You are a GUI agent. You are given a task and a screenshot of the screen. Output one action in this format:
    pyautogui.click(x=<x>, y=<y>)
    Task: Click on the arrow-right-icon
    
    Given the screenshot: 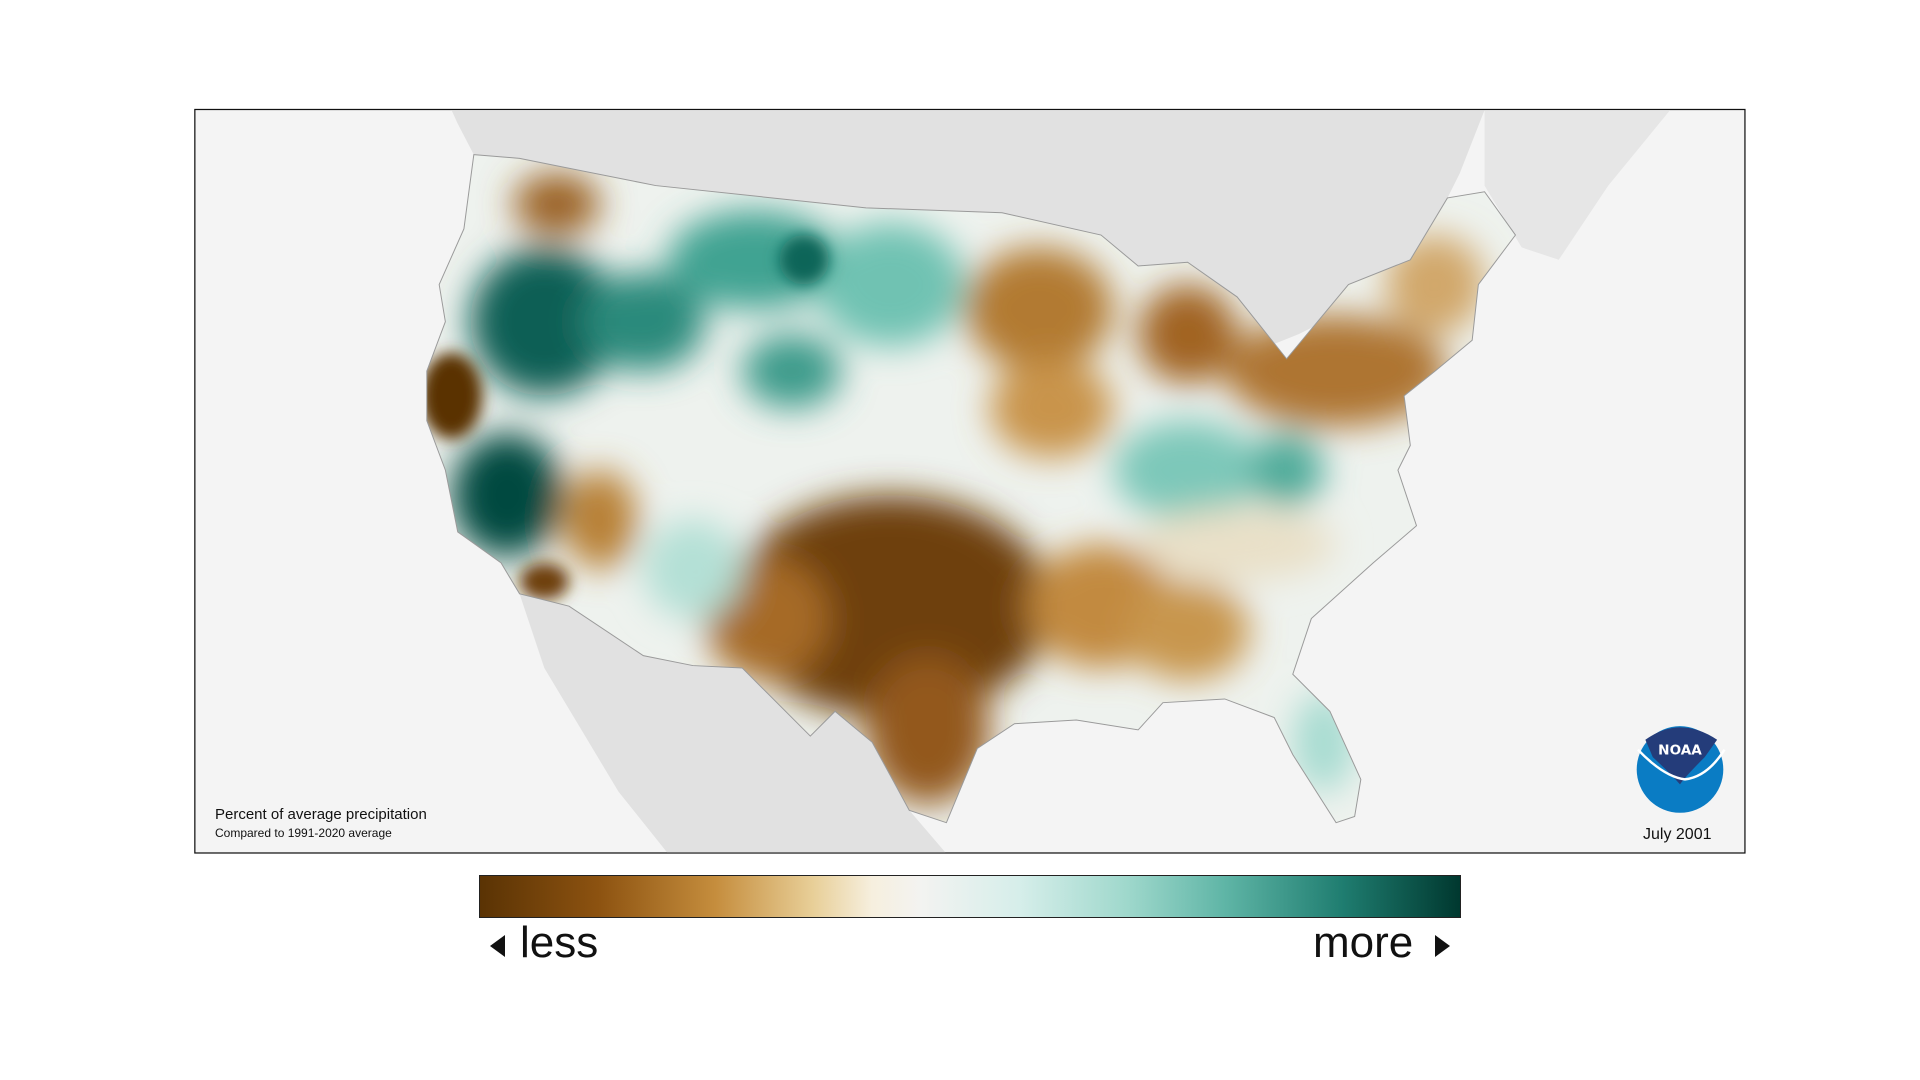 What is the action you would take?
    pyautogui.click(x=1442, y=946)
    